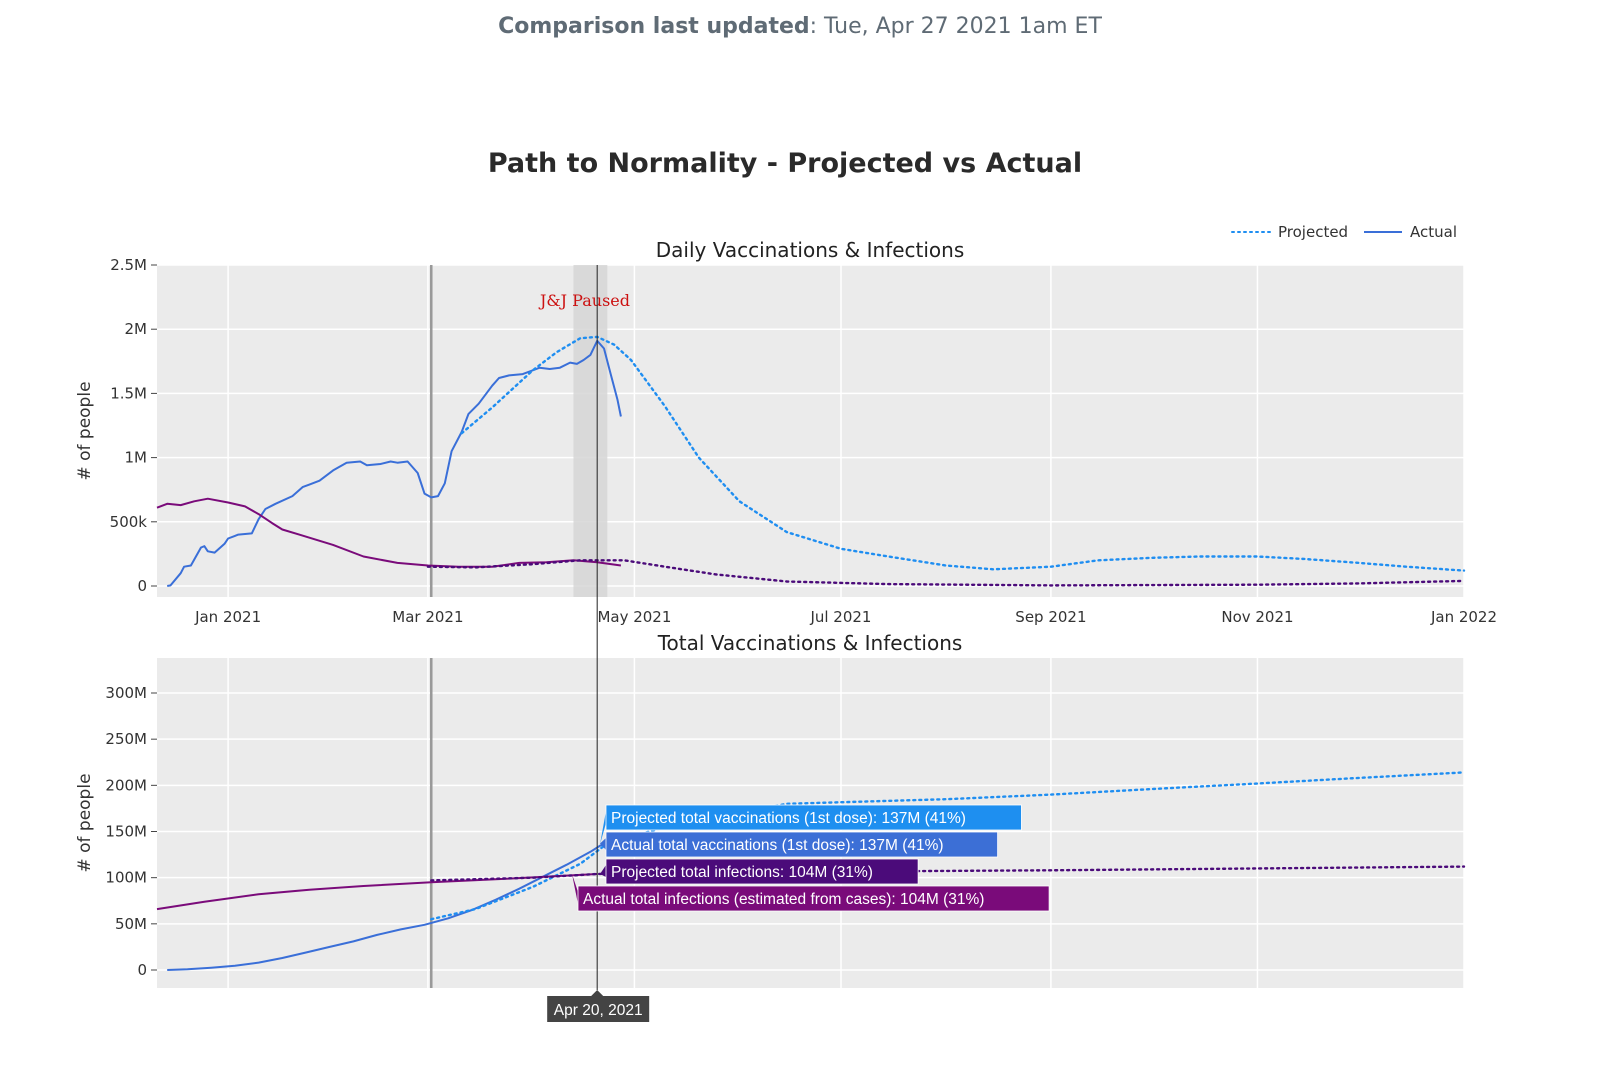 The width and height of the screenshot is (1600, 1091). I want to click on y-tick-label: 200M, so click(126, 785).